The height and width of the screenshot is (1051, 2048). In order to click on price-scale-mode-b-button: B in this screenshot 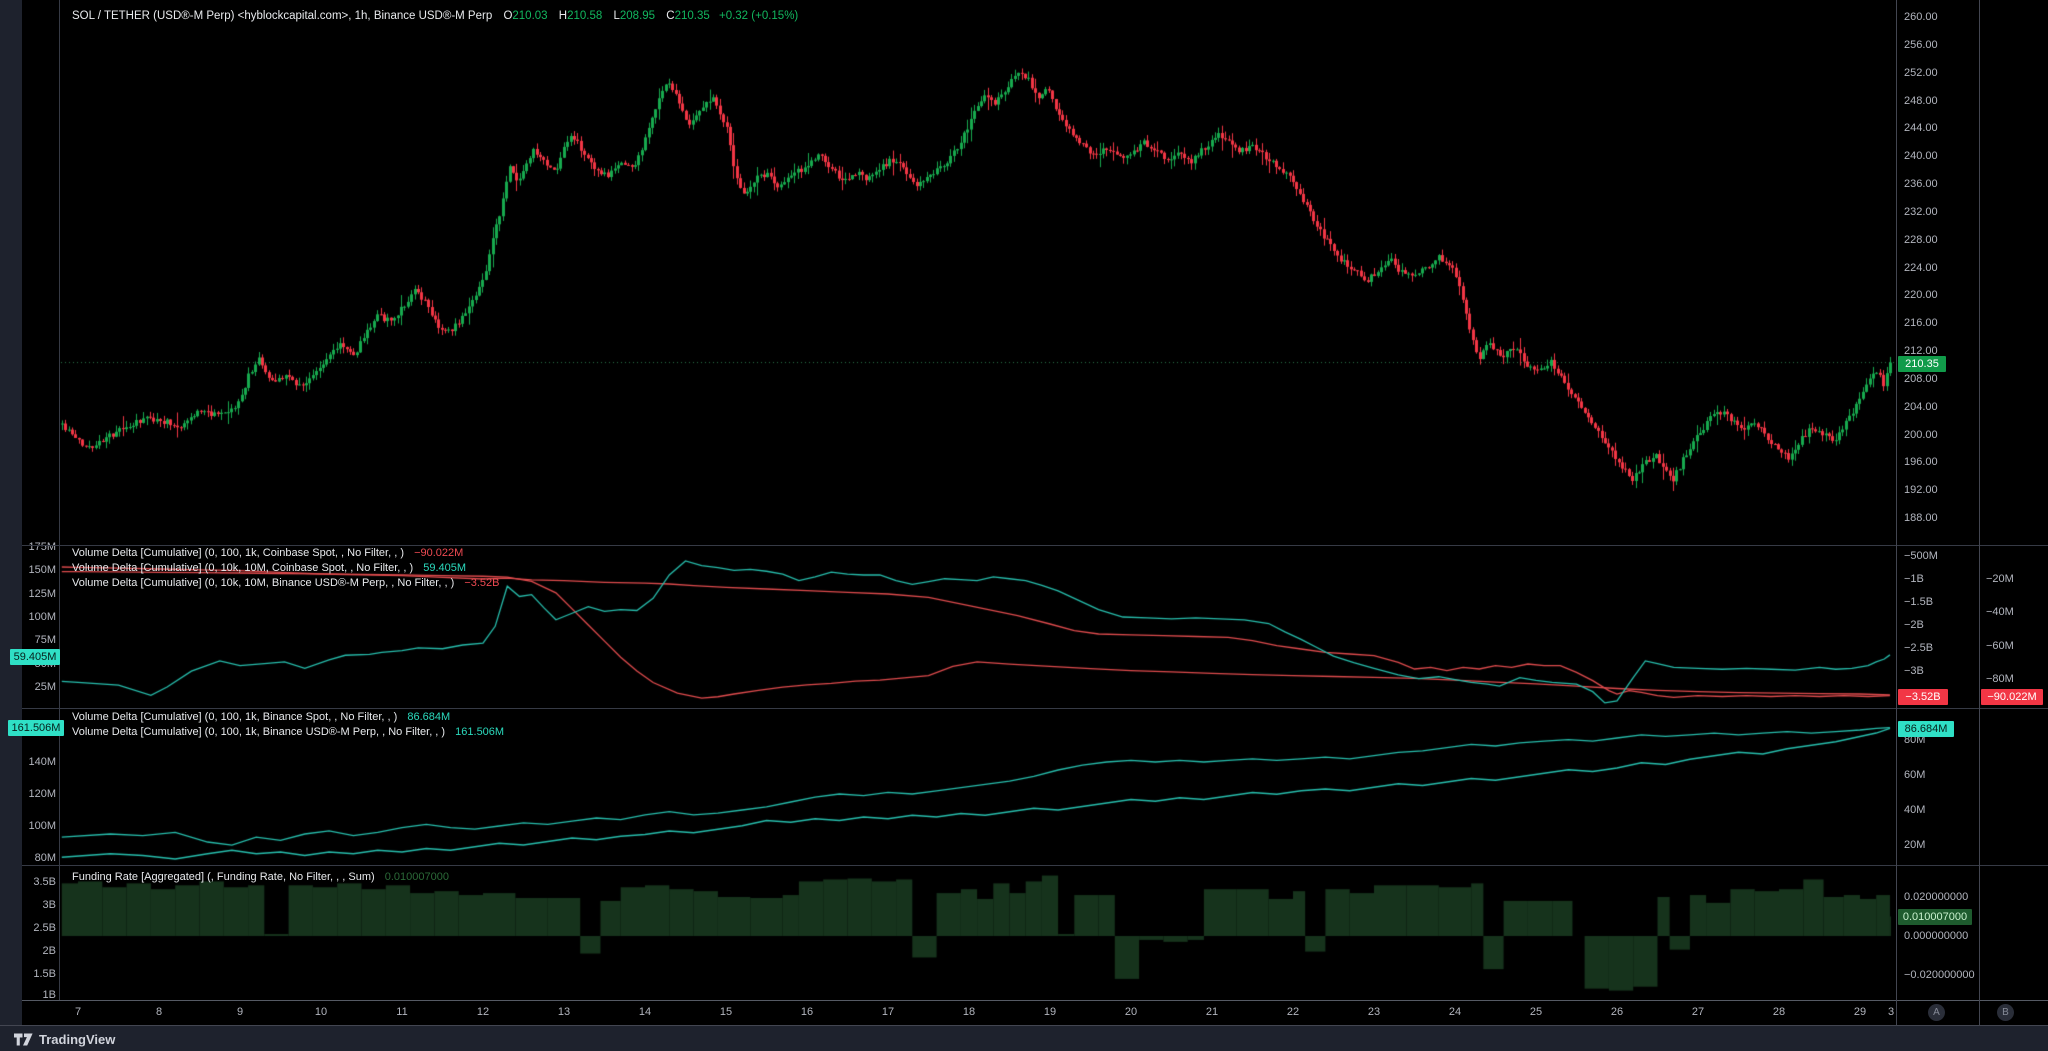, I will do `click(2005, 1012)`.